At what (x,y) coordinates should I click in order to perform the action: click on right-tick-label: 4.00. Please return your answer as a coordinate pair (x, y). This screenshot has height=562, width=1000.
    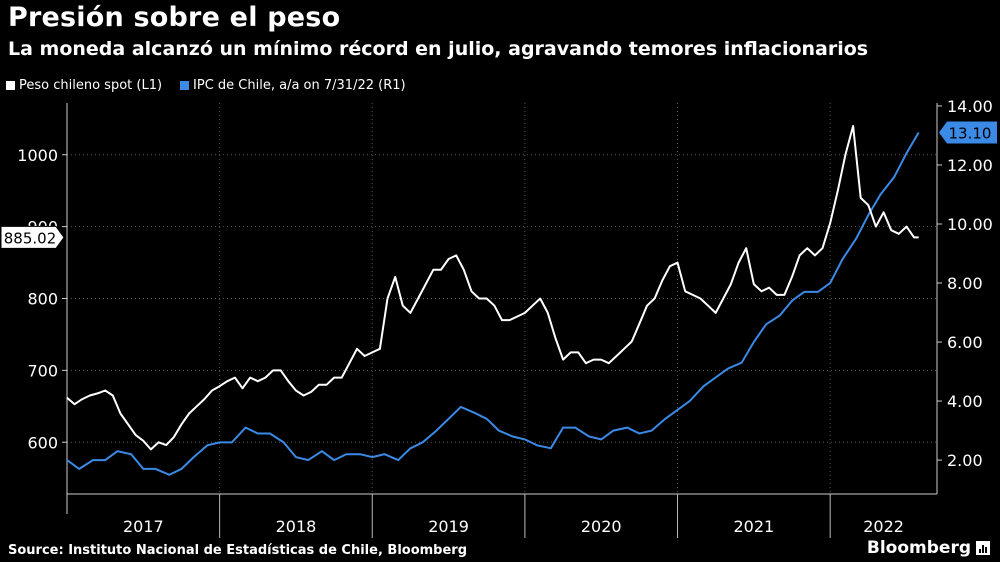
    Looking at the image, I should click on (965, 401).